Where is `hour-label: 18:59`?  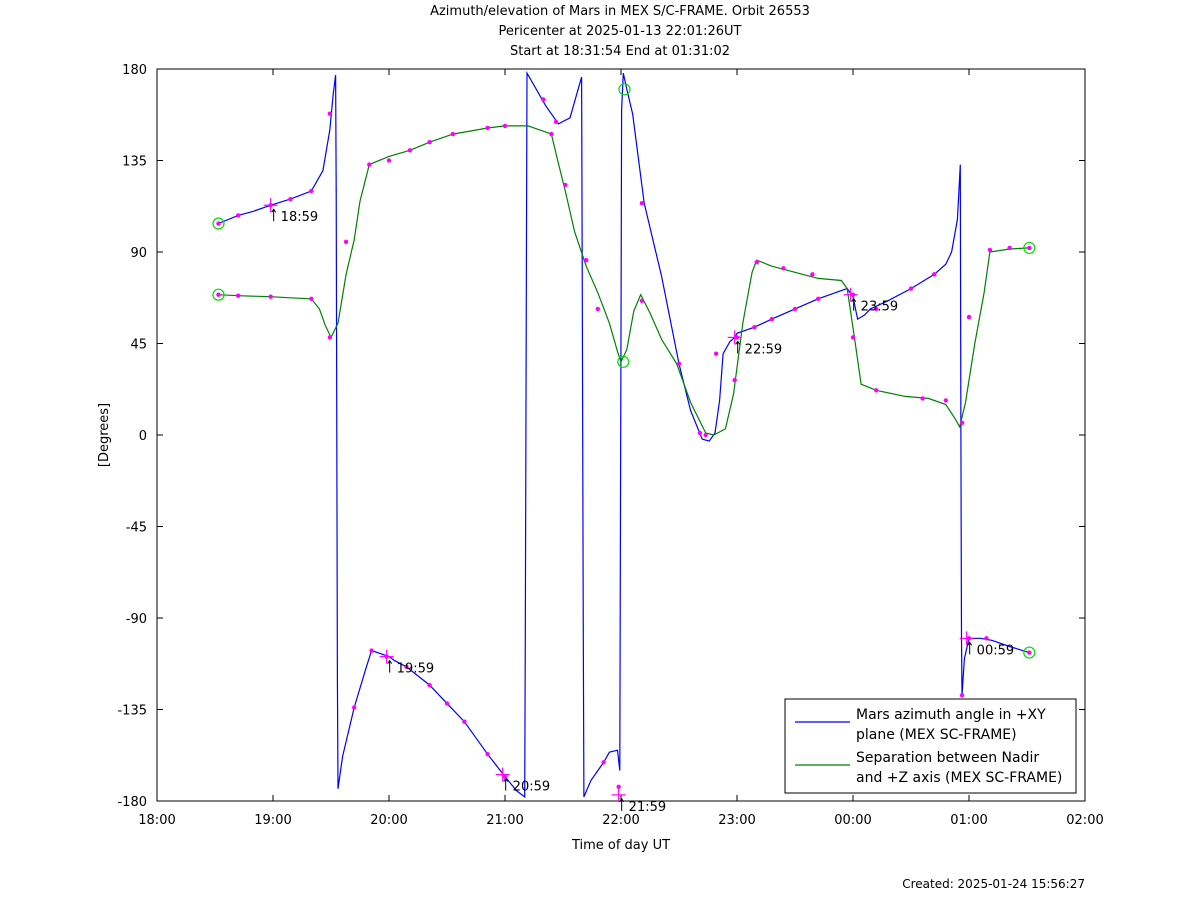
hour-label: 18:59 is located at coordinates (299, 217).